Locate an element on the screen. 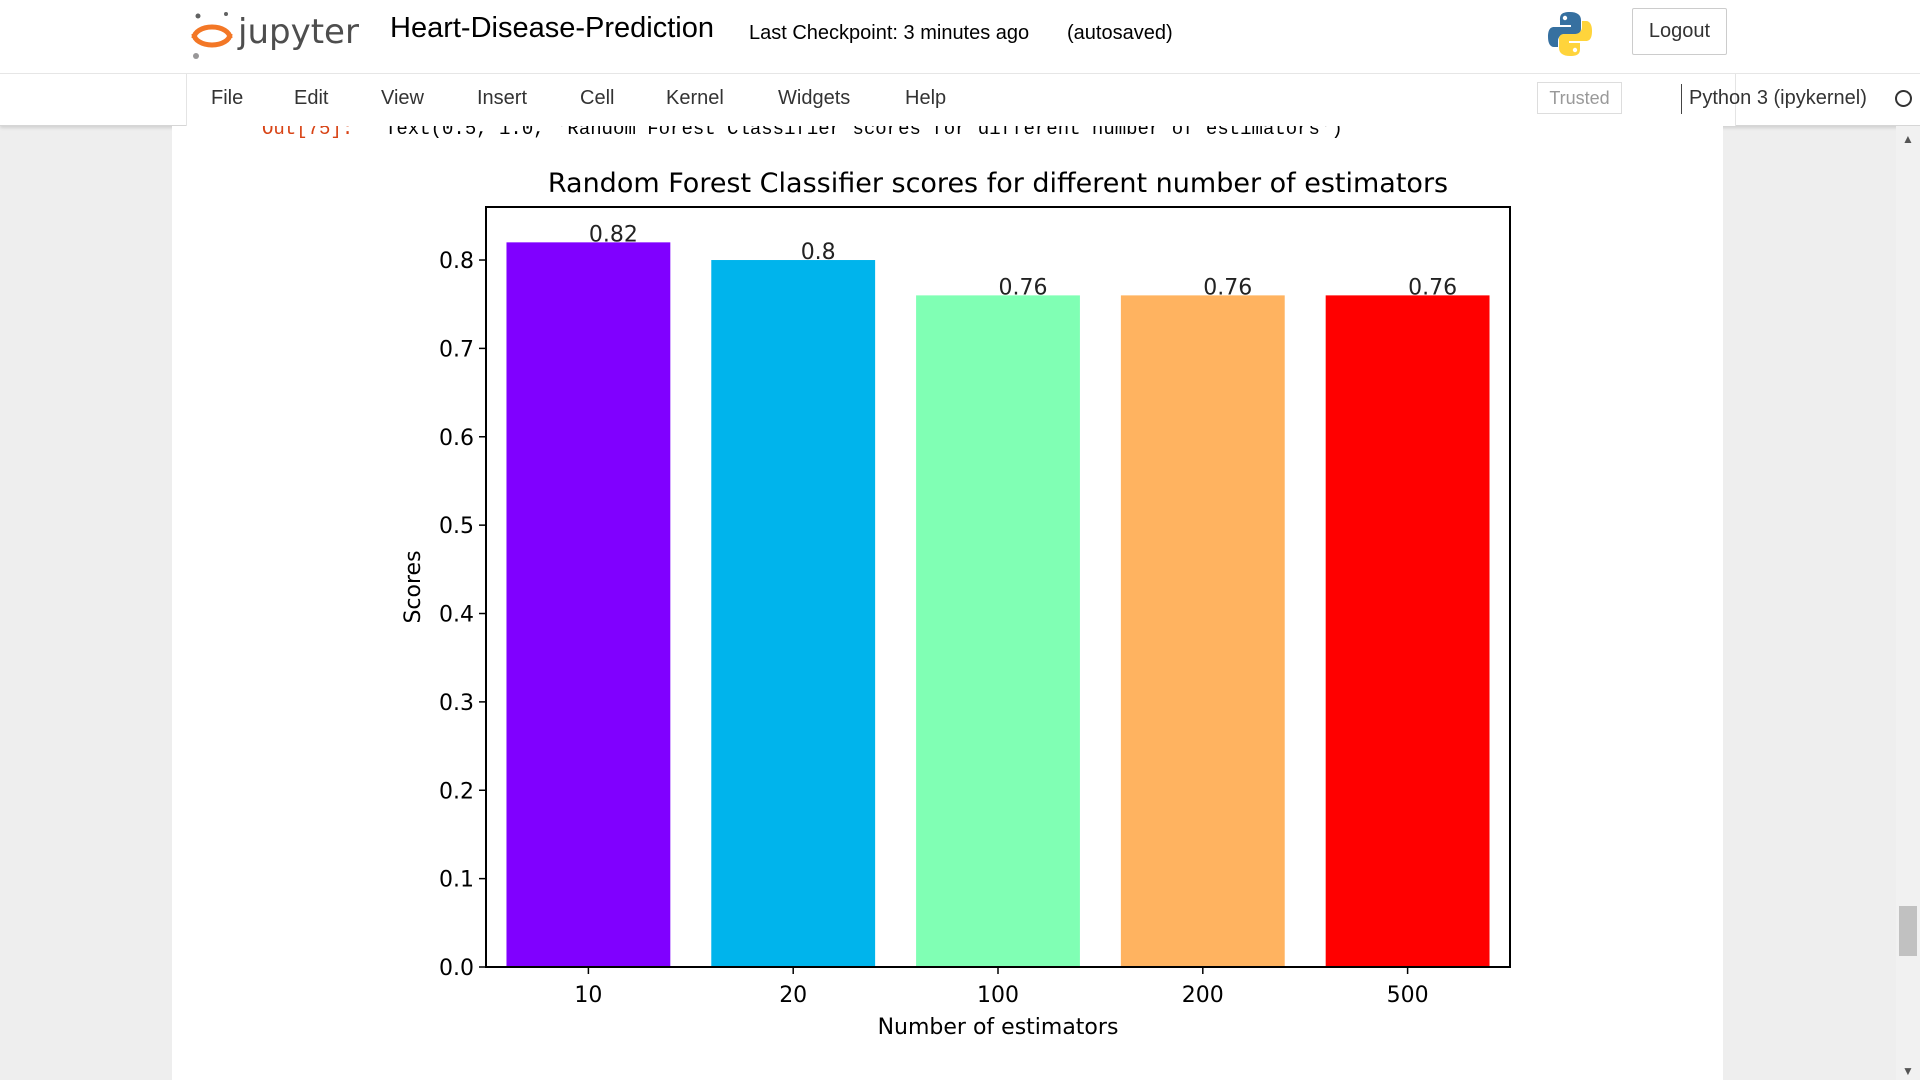 The image size is (1920, 1080). y-axis-label: Scores is located at coordinates (413, 586).